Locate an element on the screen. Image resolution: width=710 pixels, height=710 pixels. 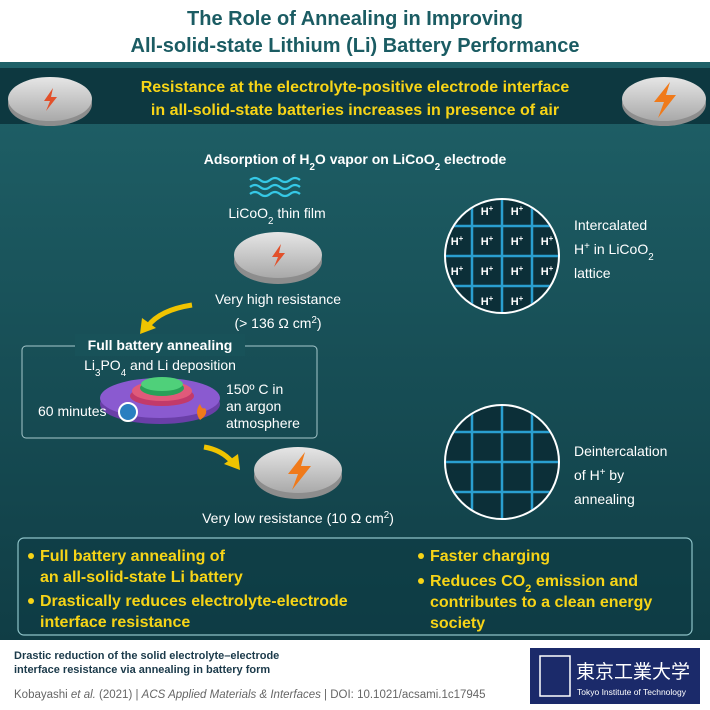
text: electrode is located at coordinates (473, 159).